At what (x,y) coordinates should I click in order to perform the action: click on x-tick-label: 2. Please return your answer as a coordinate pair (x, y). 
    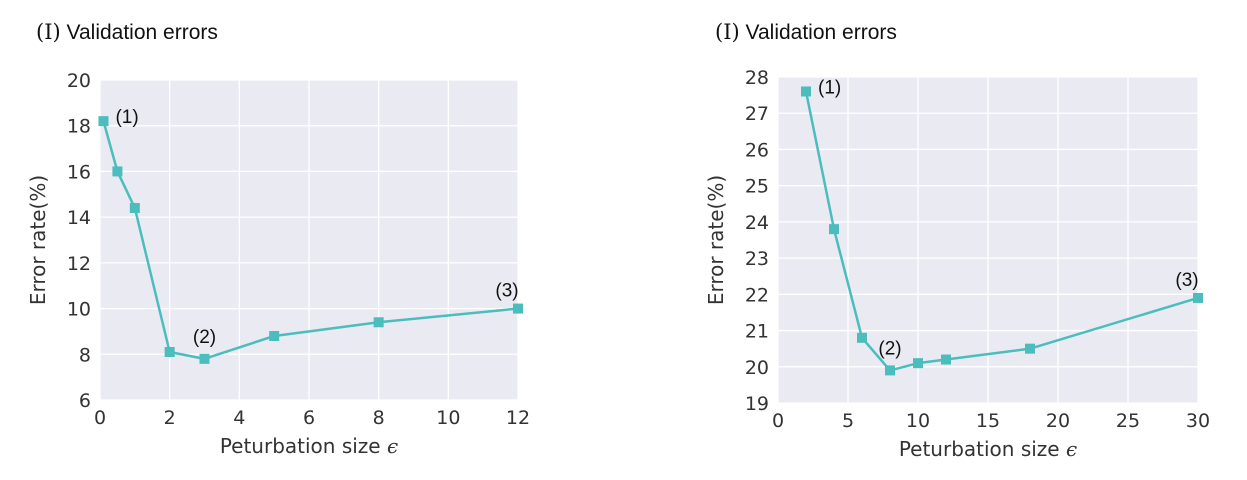
    Looking at the image, I should click on (170, 418).